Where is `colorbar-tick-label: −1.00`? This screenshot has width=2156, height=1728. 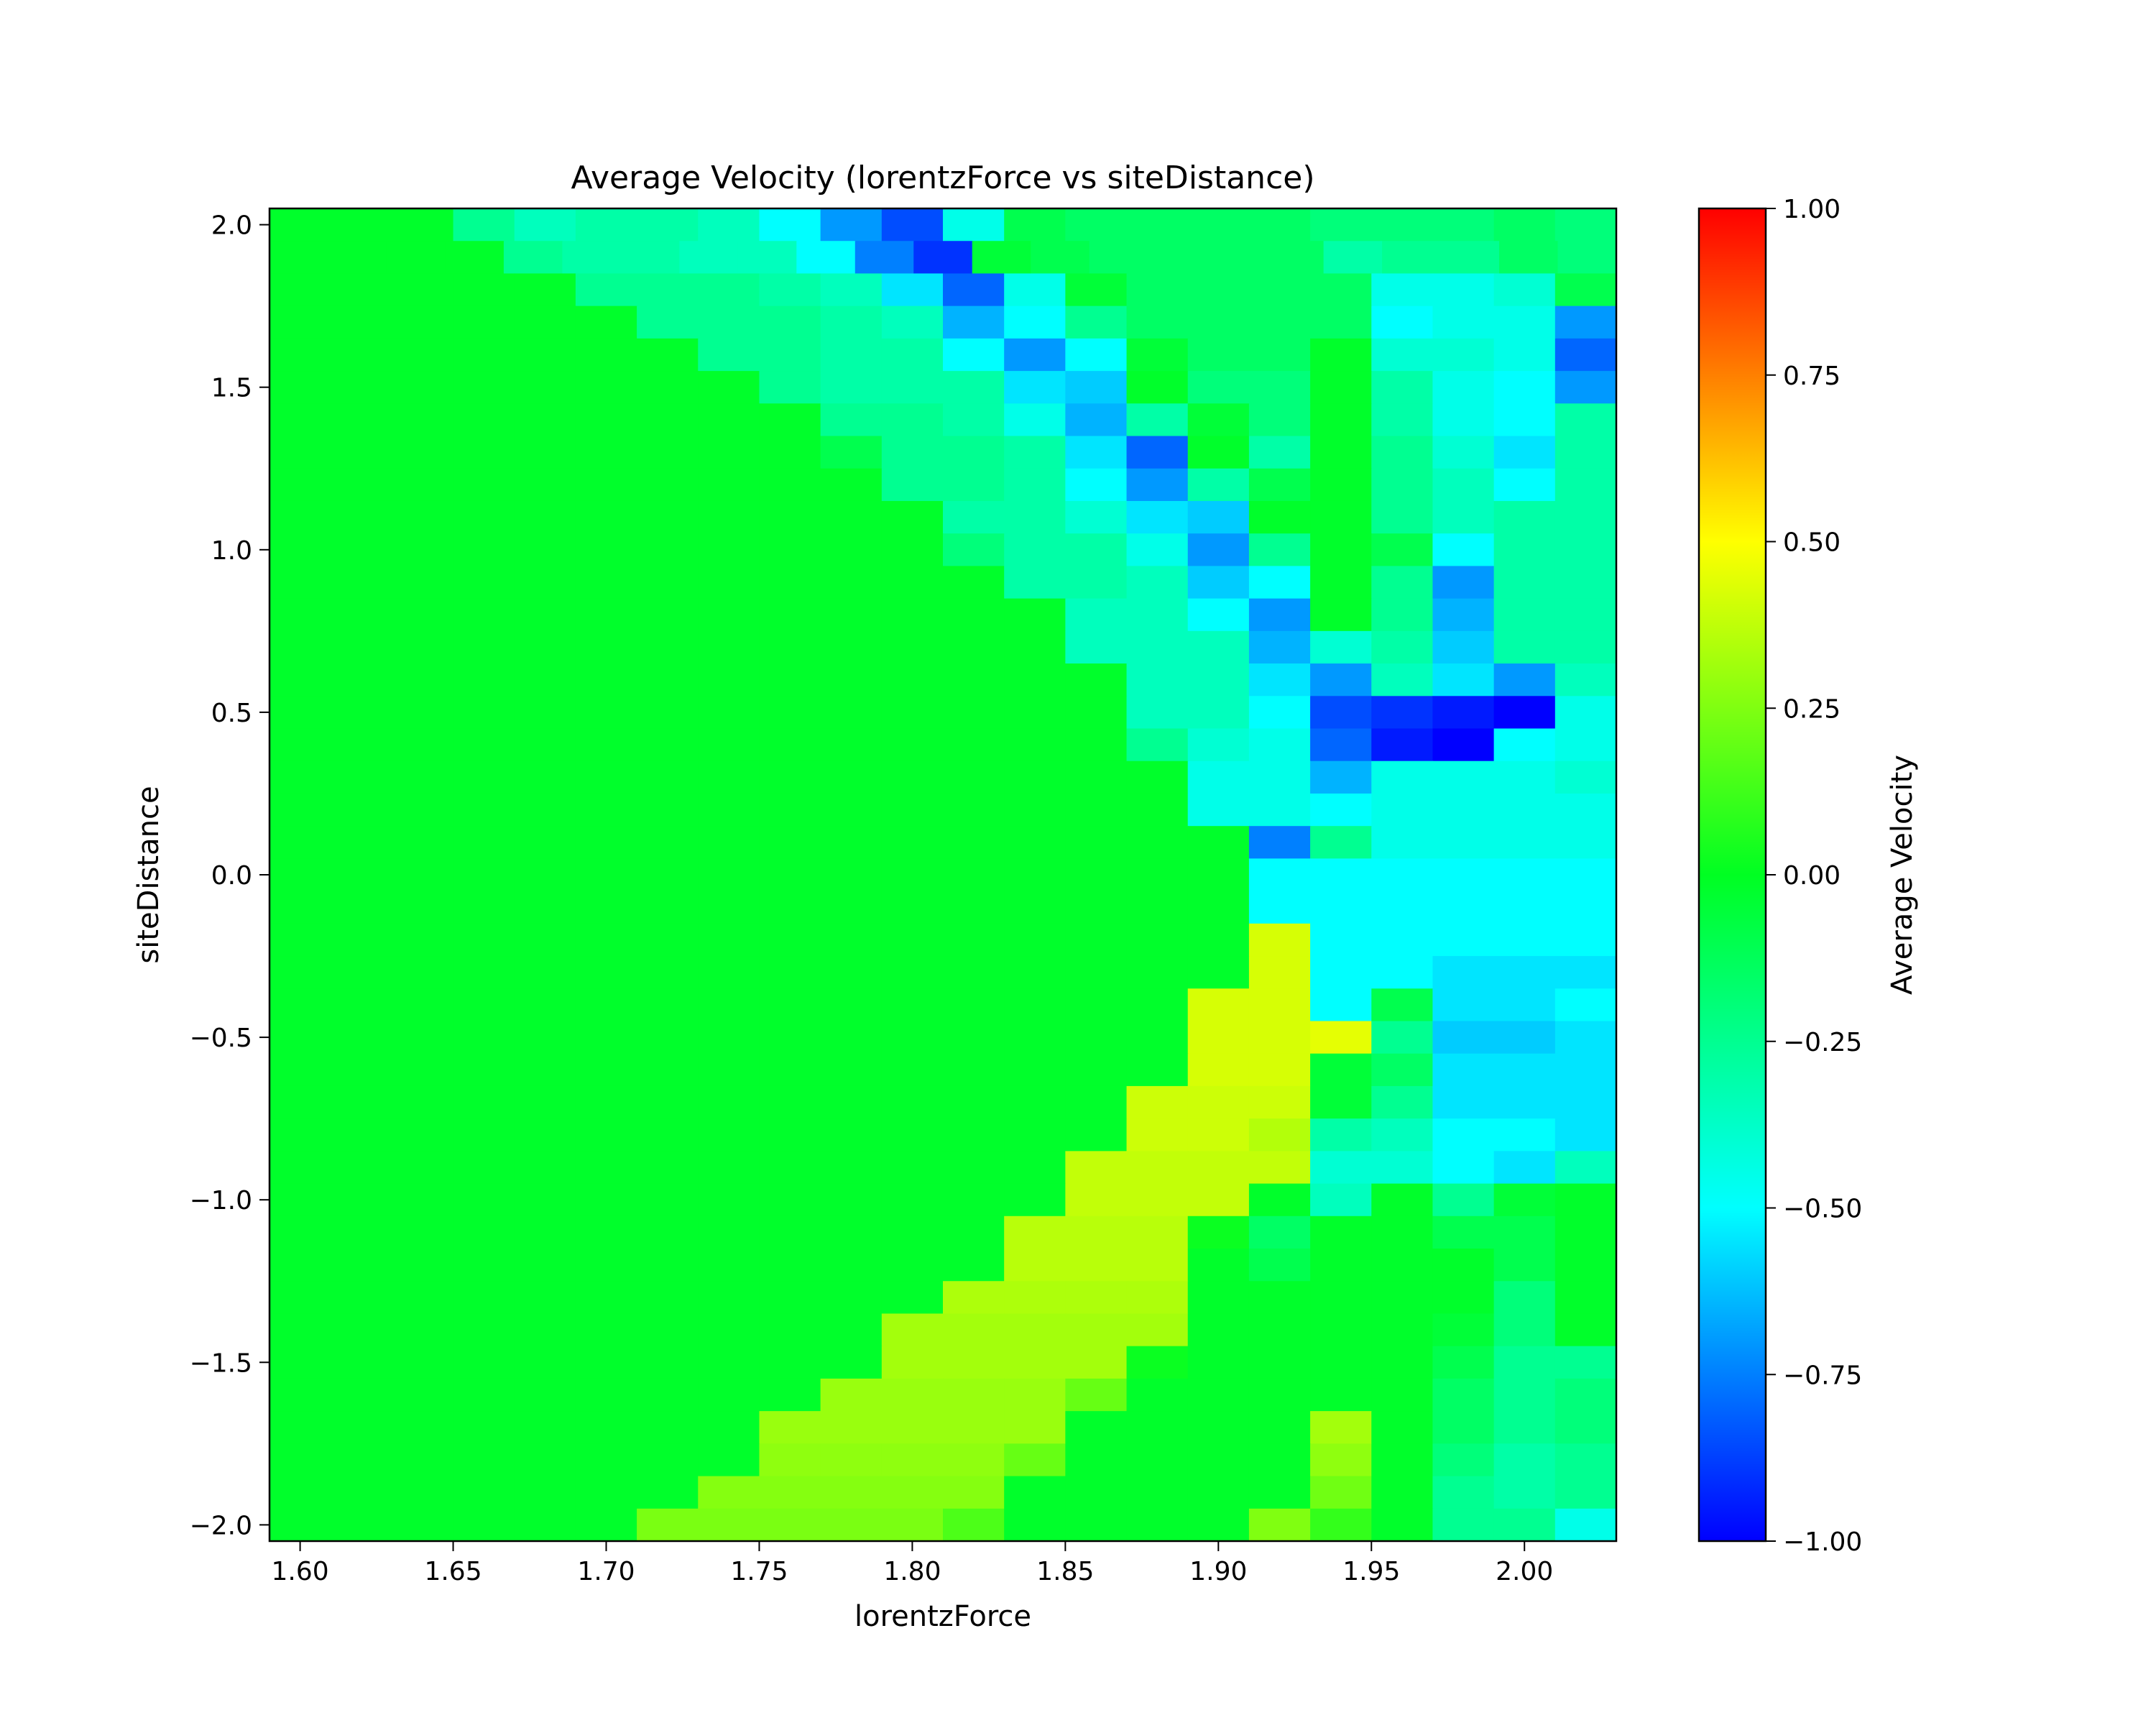 colorbar-tick-label: −1.00 is located at coordinates (1823, 1542).